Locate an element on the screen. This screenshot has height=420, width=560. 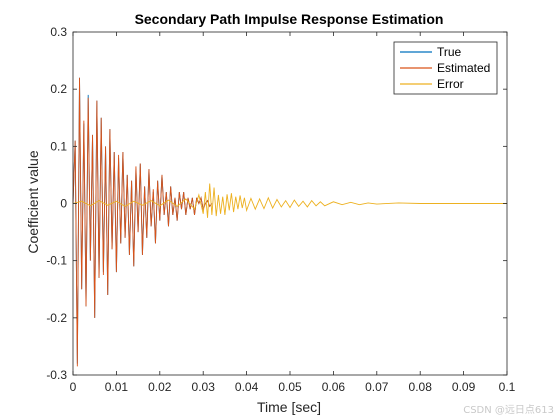
y-tick-label: -0.2 is located at coordinates (56, 318).